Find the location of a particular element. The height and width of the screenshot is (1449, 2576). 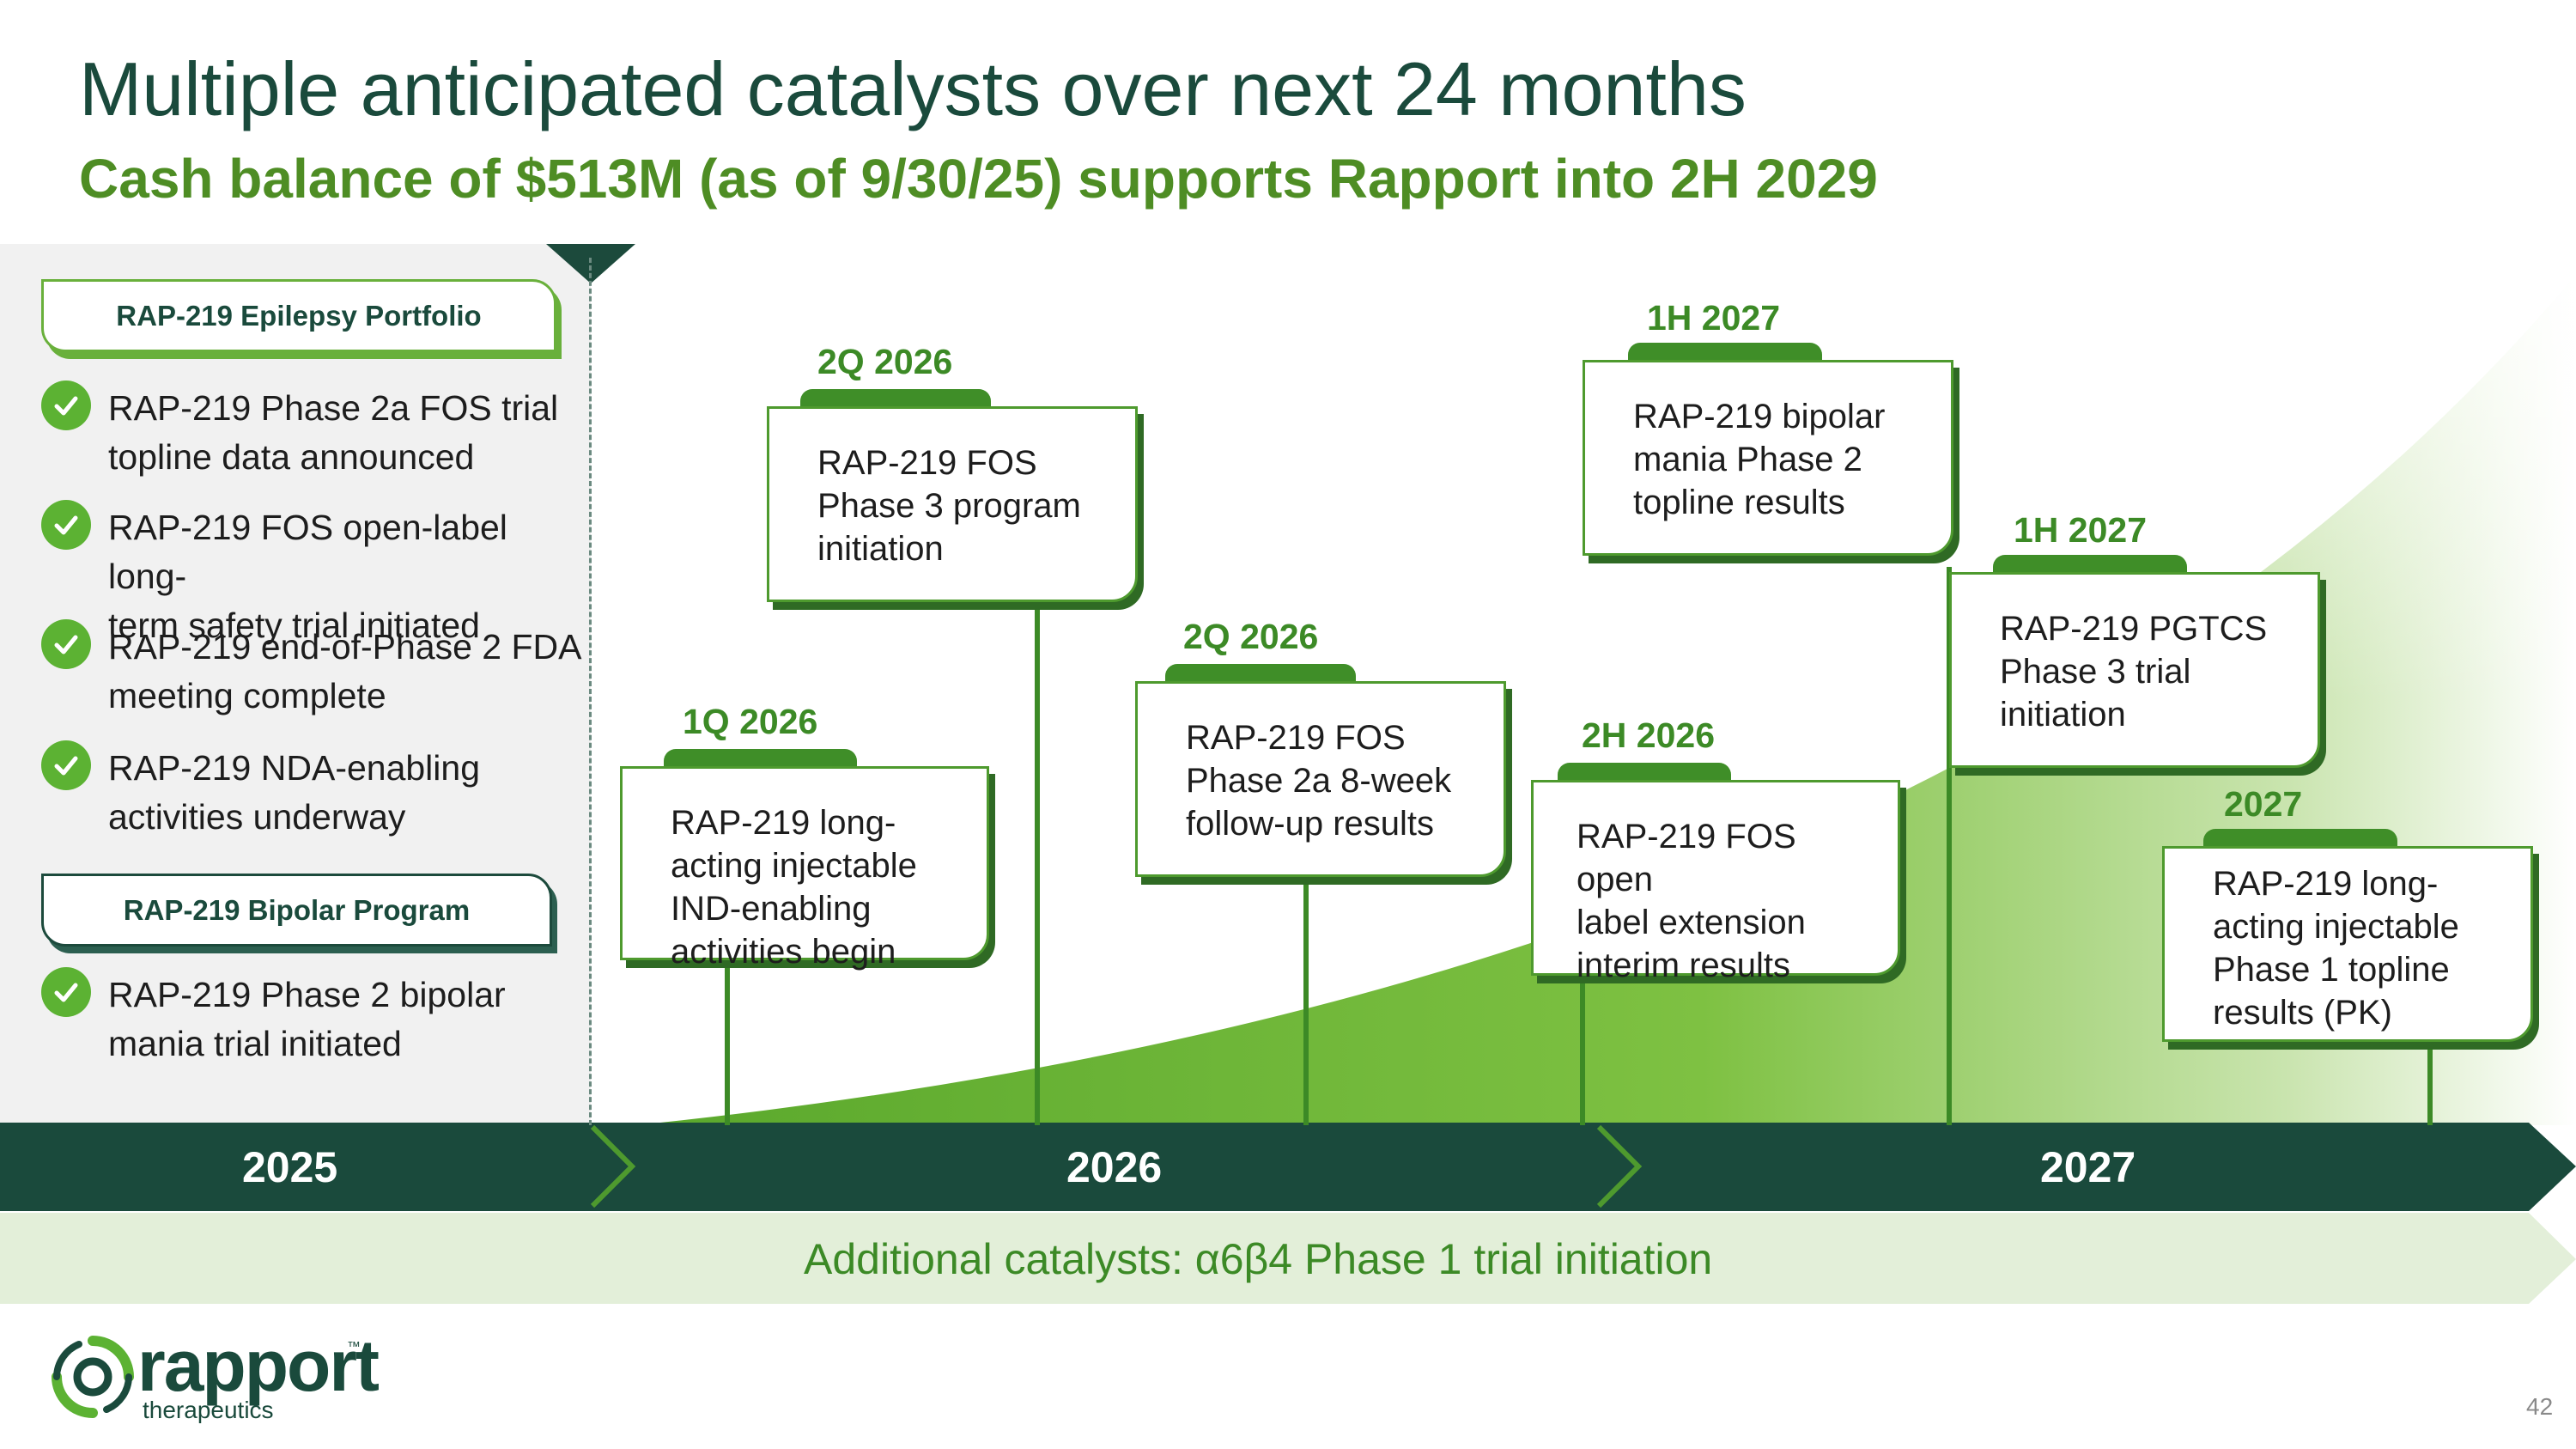

year-label-2027: 2027 is located at coordinates (2088, 1167).